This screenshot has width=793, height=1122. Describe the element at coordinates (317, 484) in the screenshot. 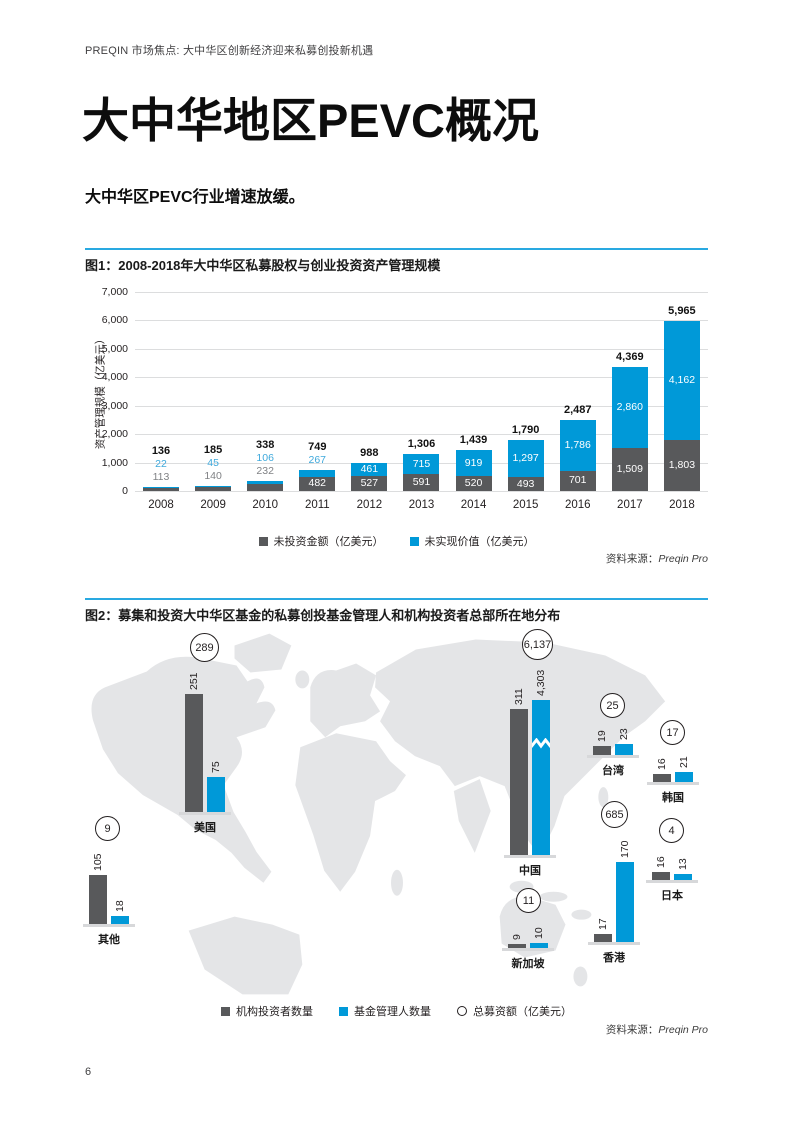

I see `bar-segment-uninvested: 482` at that location.